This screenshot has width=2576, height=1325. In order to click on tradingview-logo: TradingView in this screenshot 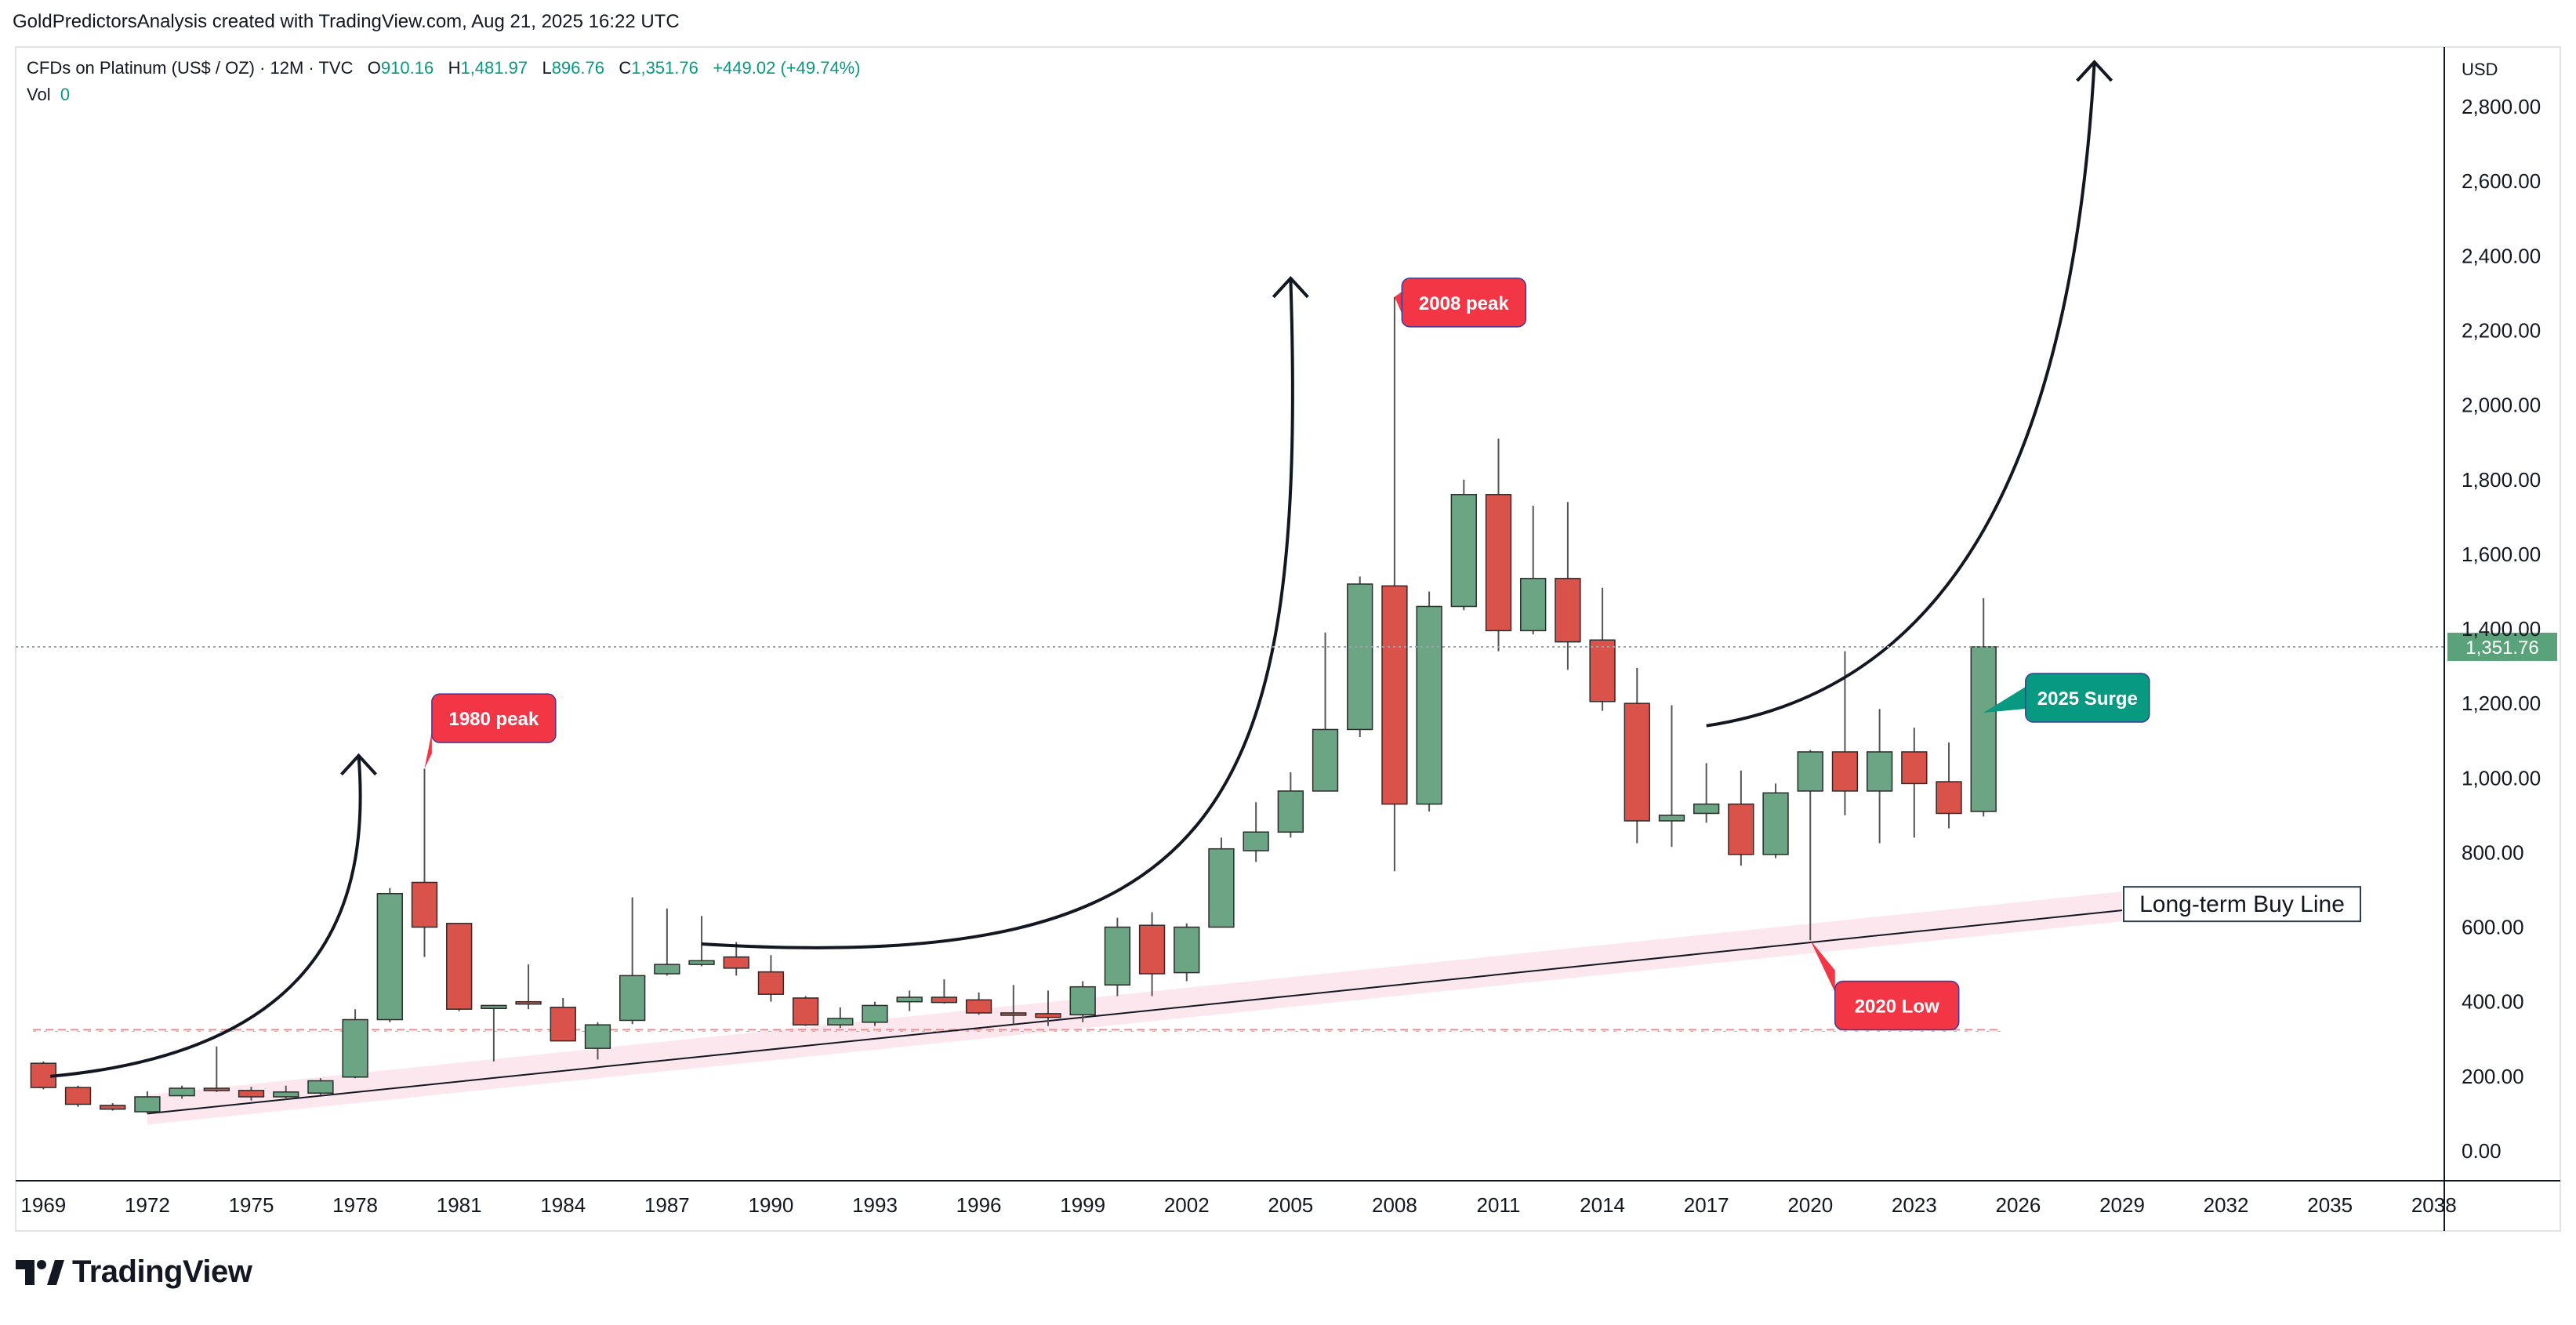, I will do `click(134, 1272)`.